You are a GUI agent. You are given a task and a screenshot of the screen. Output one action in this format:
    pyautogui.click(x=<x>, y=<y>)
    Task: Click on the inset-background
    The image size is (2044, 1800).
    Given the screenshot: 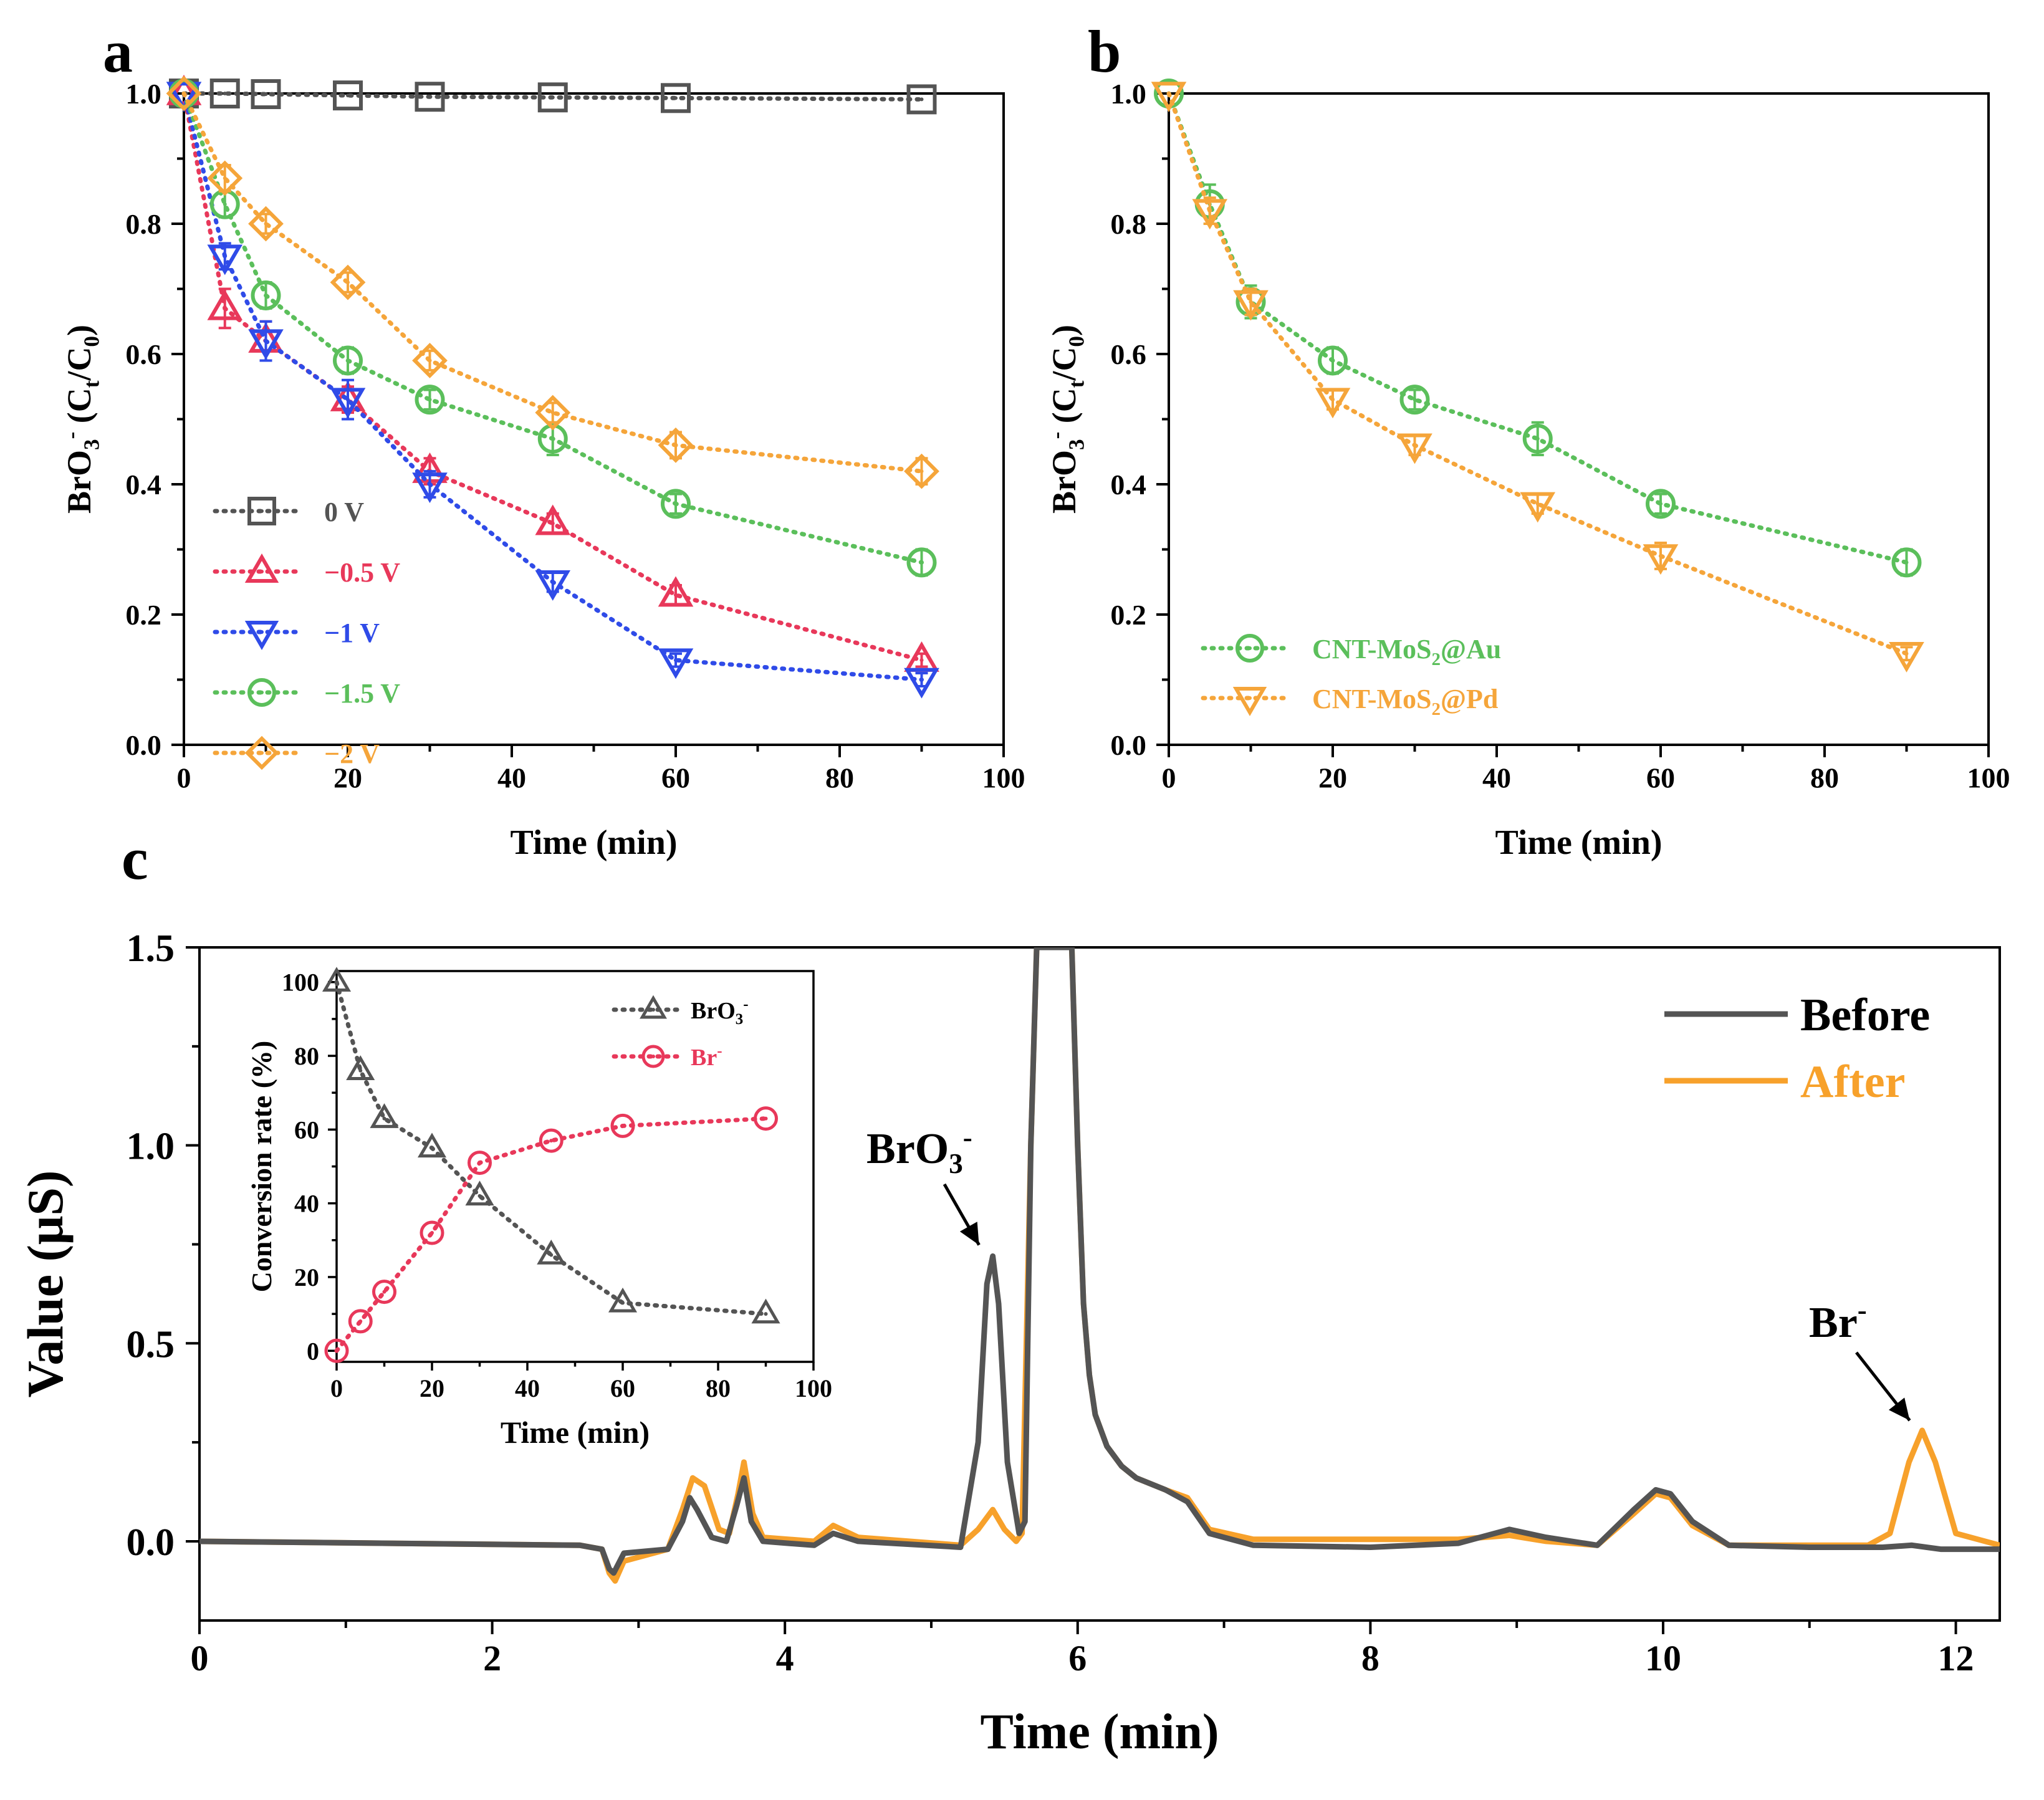 What is the action you would take?
    pyautogui.click(x=575, y=1166)
    